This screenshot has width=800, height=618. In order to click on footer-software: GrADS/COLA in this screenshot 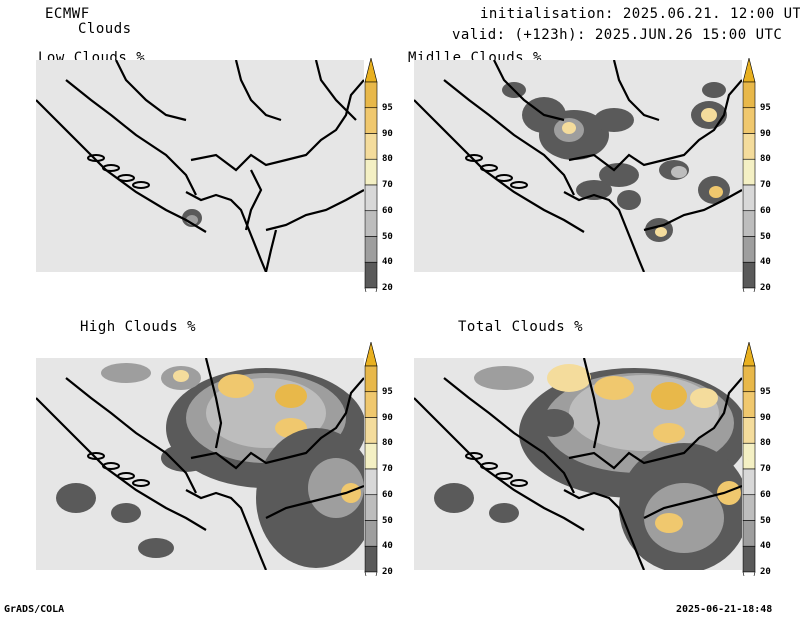, I will do `click(34, 609)`.